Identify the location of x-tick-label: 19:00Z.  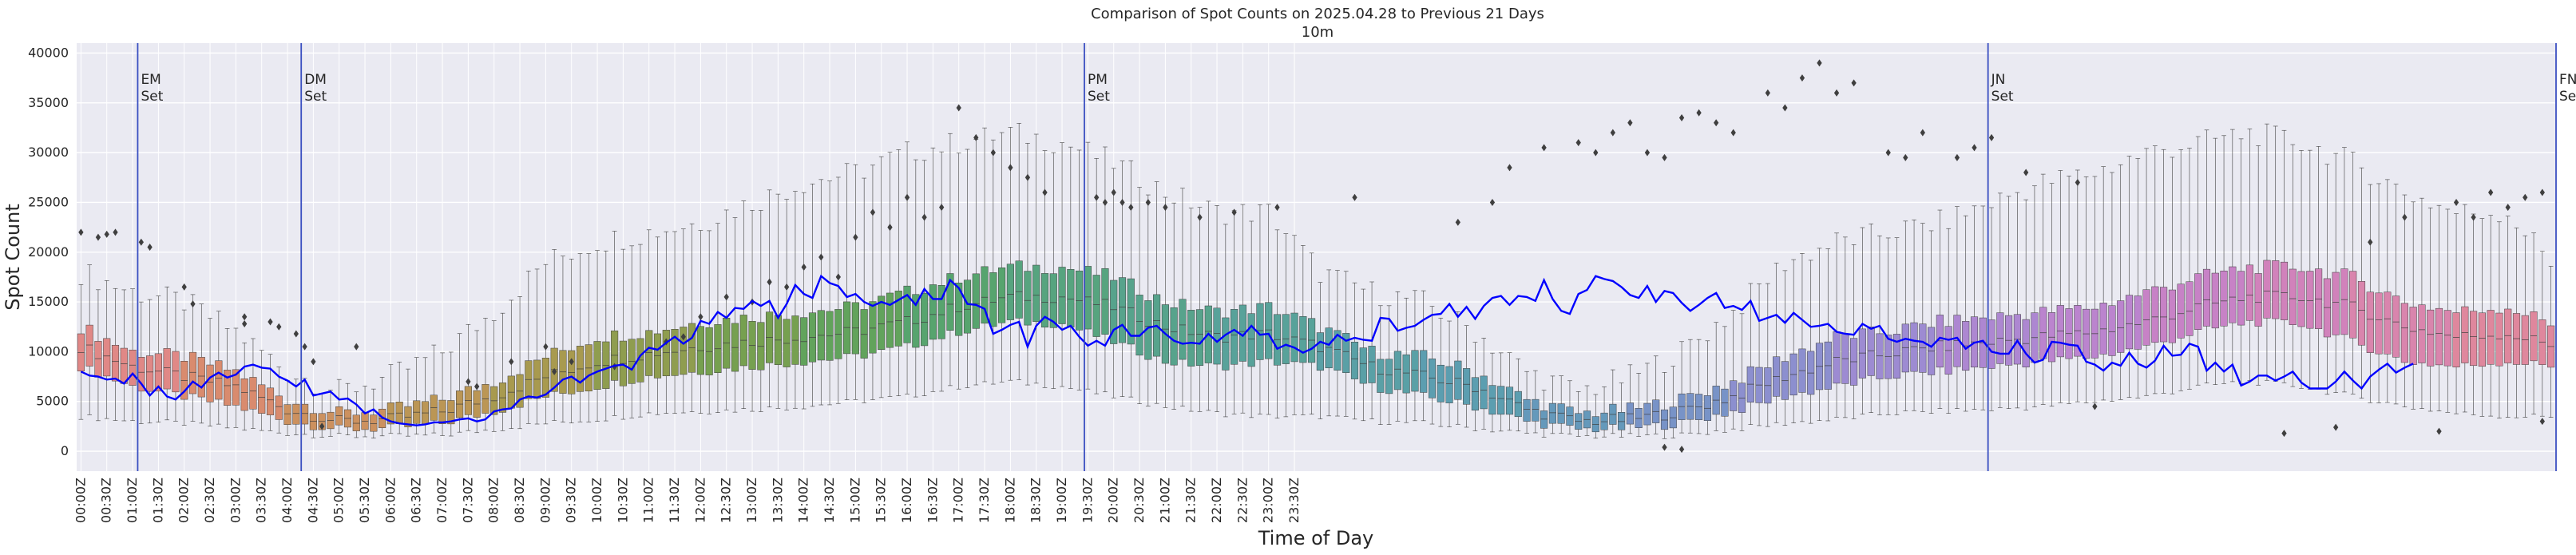
(1061, 501).